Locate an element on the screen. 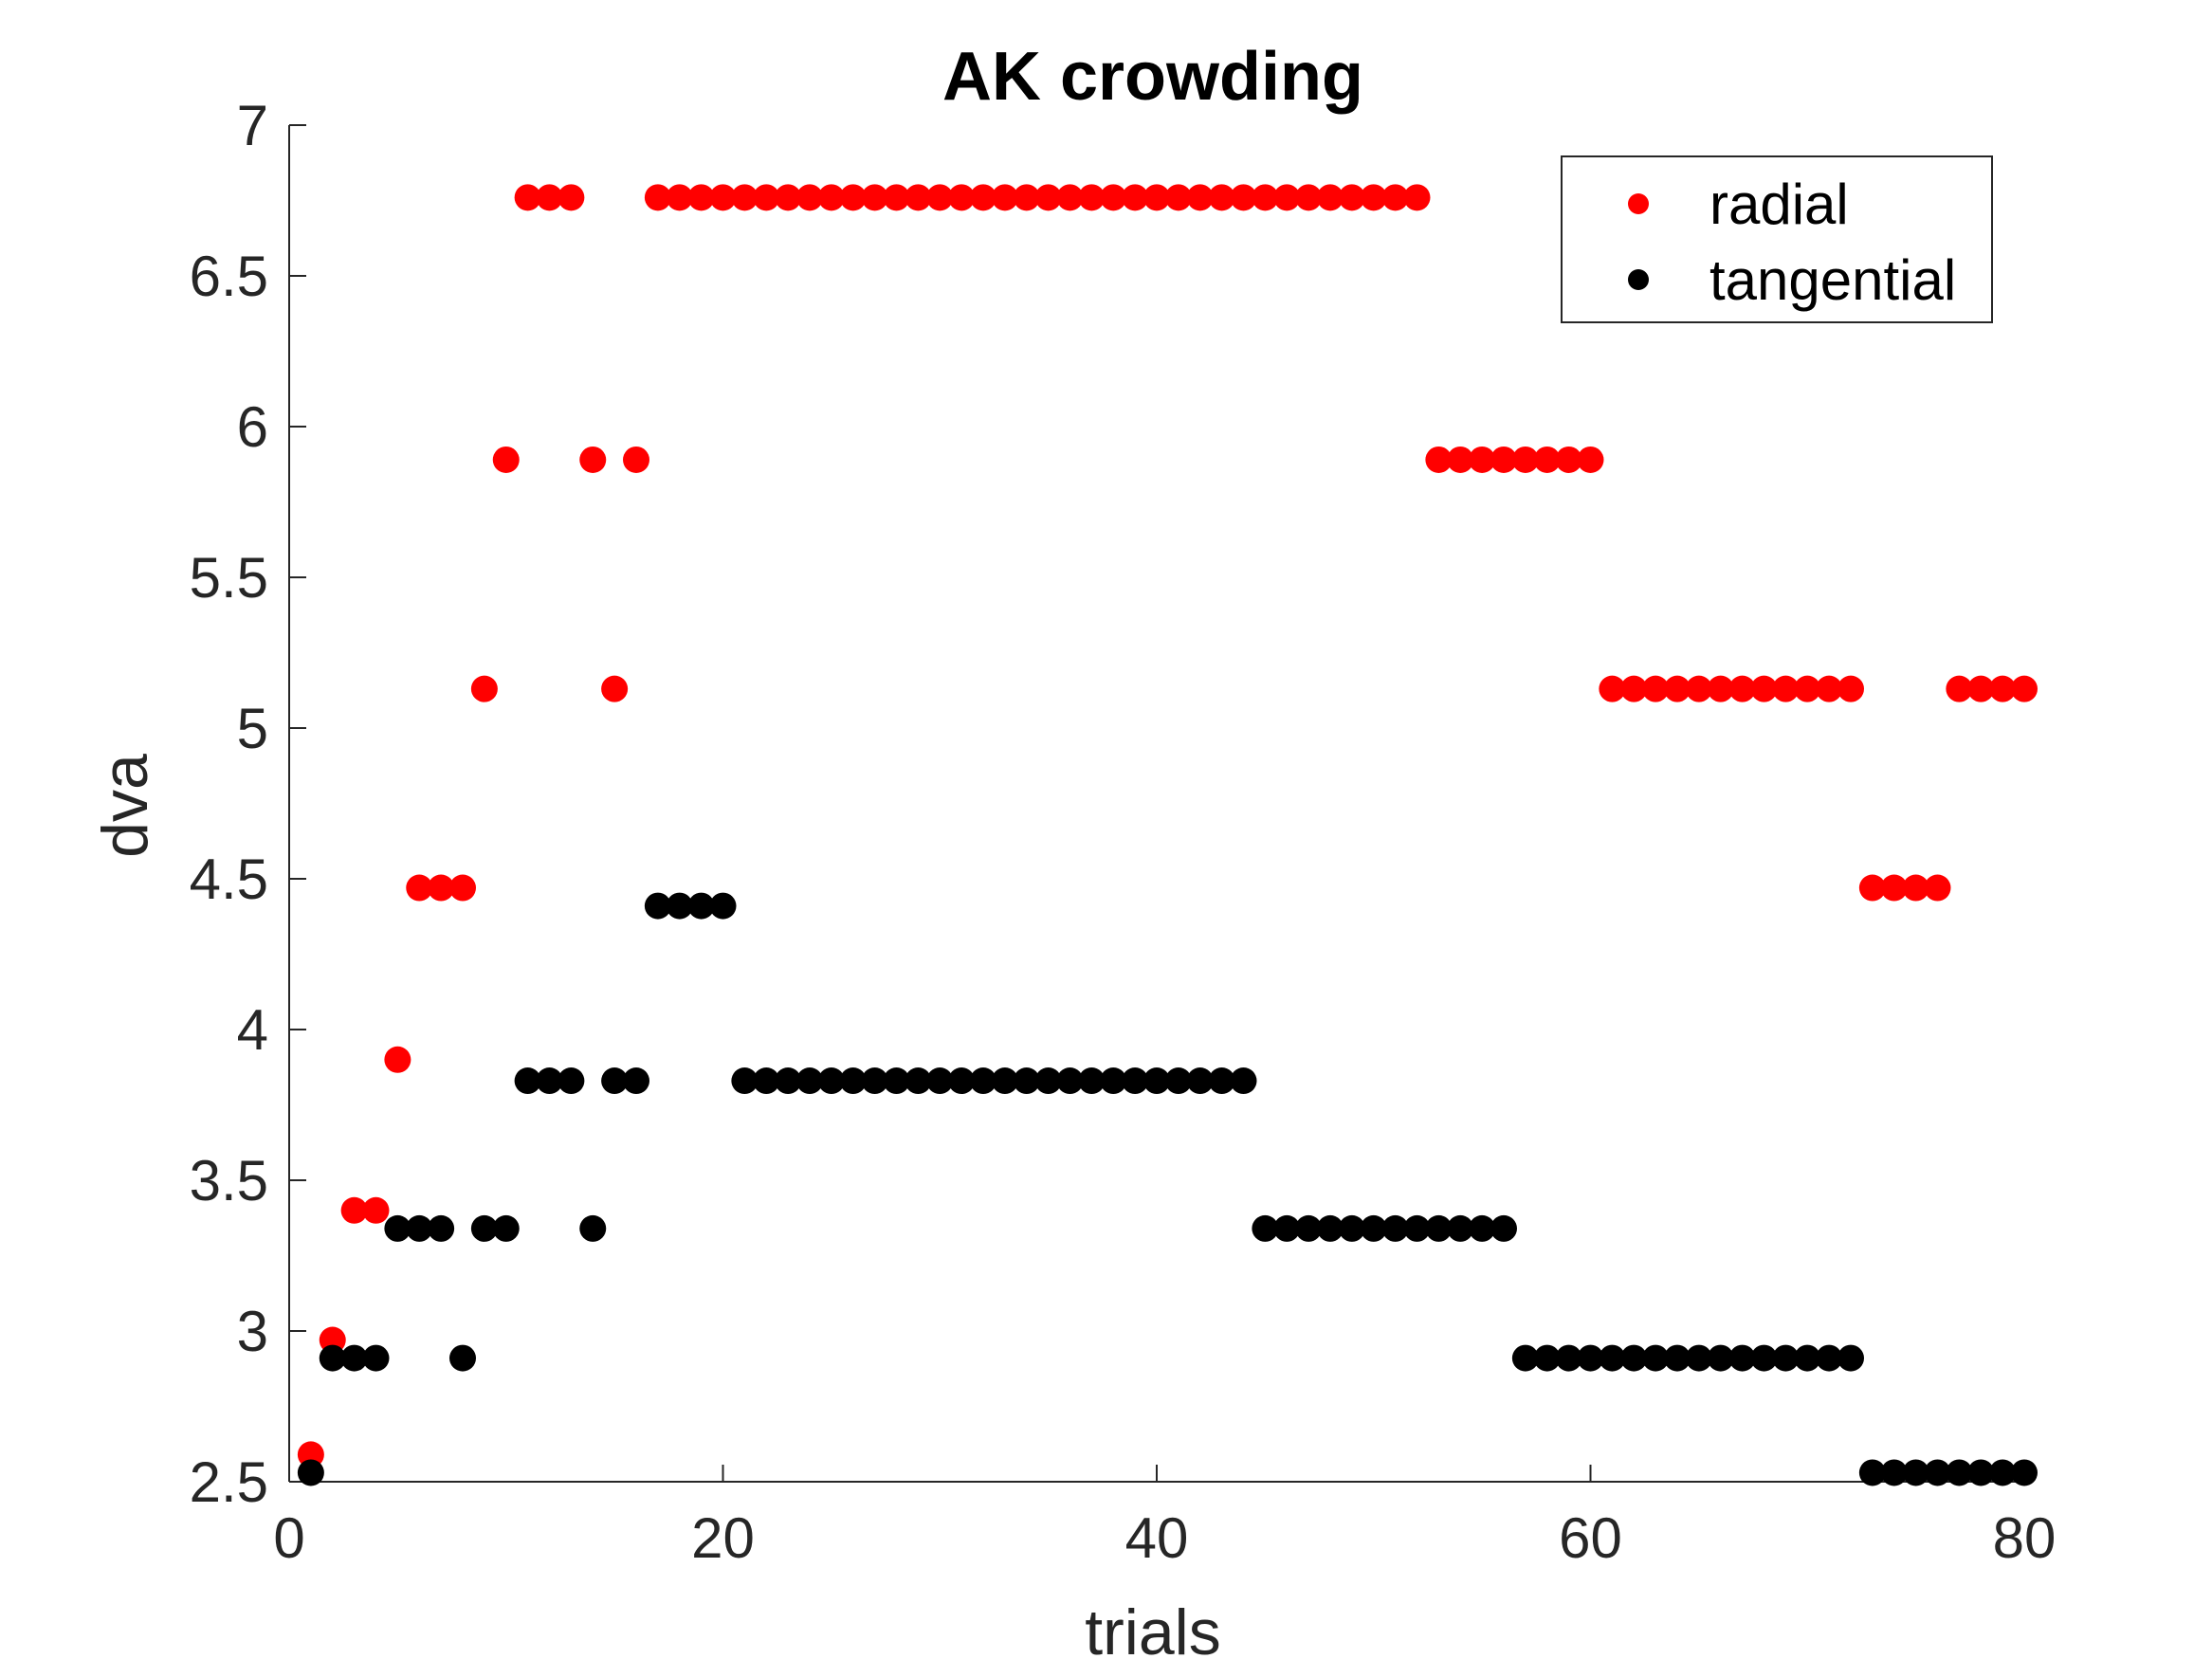 The image size is (2212, 1659). legend-box is located at coordinates (1777, 239).